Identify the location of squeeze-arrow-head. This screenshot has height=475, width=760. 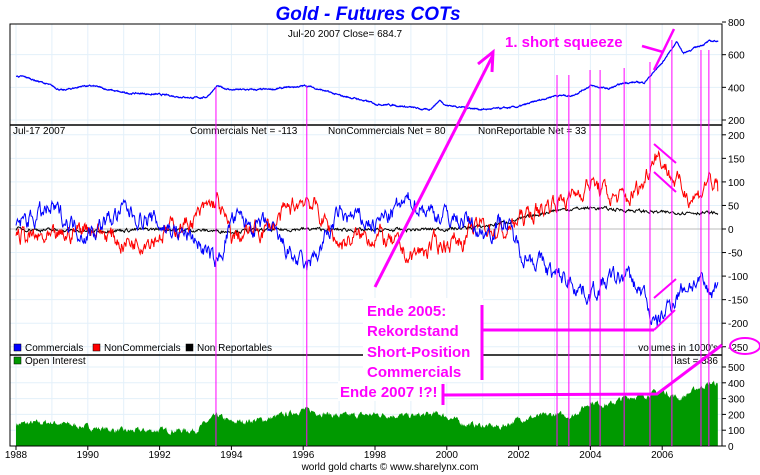
(486, 60).